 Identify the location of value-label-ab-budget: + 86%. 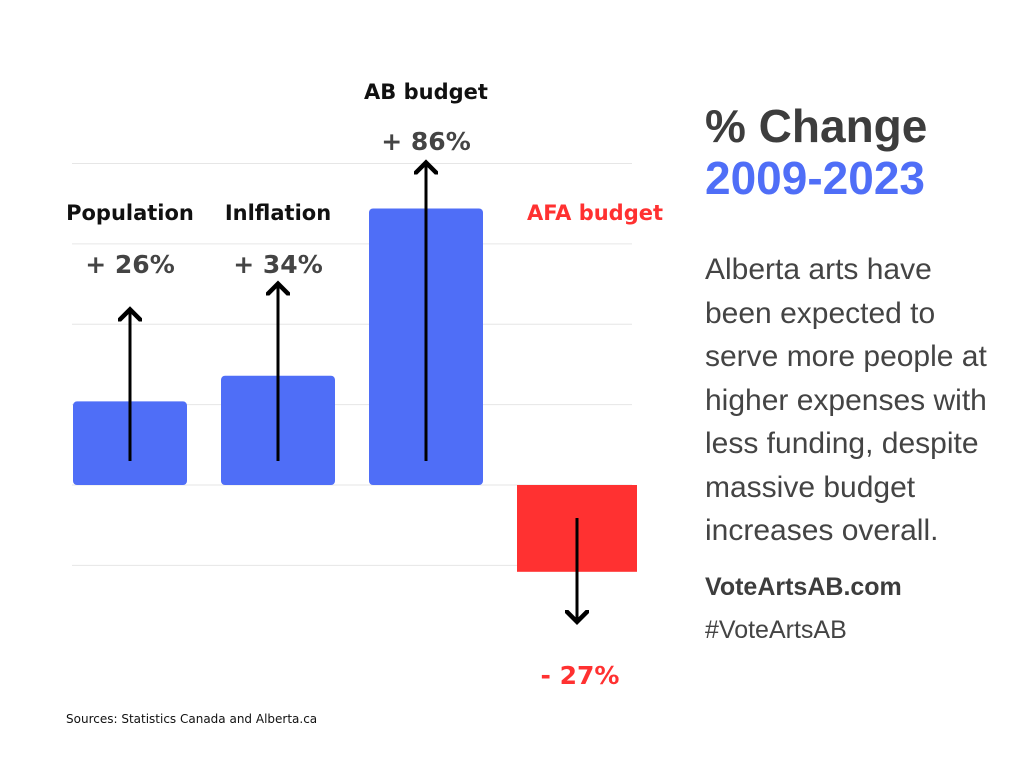
(426, 141).